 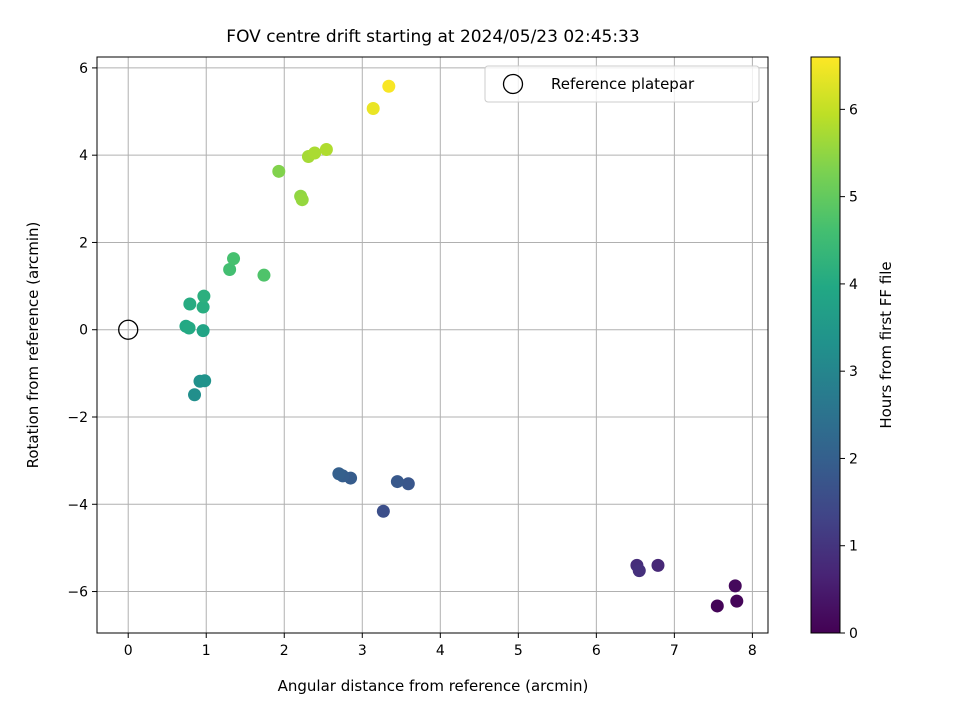 I want to click on y-axis: −6 −4 −2 0 2 4 6, so click(x=82, y=331).